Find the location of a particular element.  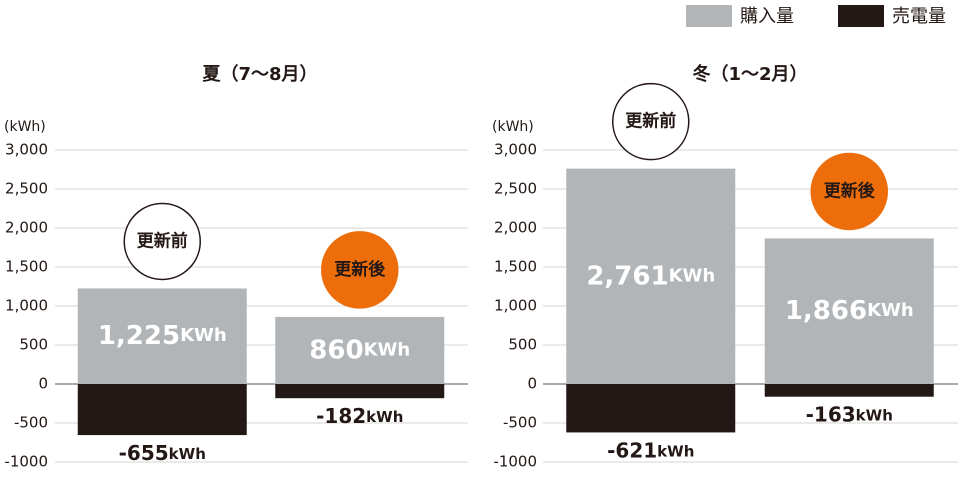

value-label: -182kWh is located at coordinates (359, 416).